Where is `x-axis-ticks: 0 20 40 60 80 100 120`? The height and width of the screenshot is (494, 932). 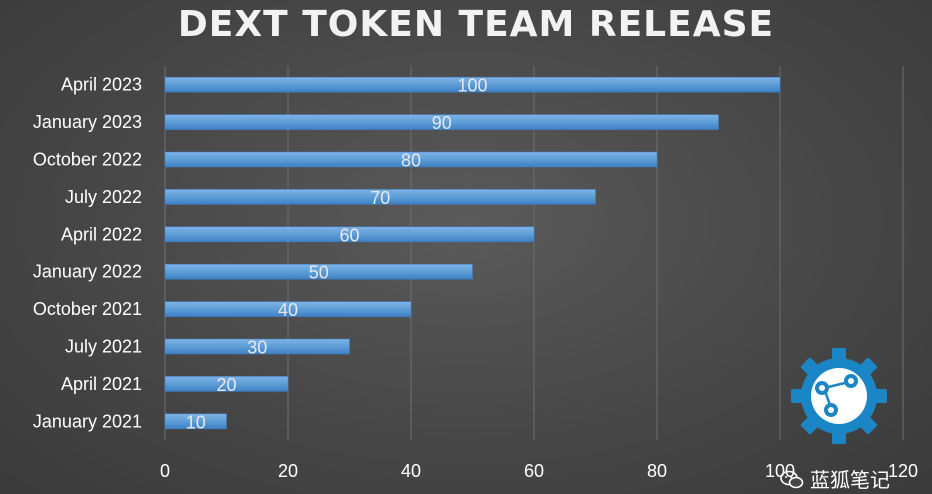
x-axis-ticks: 0 20 40 60 80 100 120 is located at coordinates (539, 471).